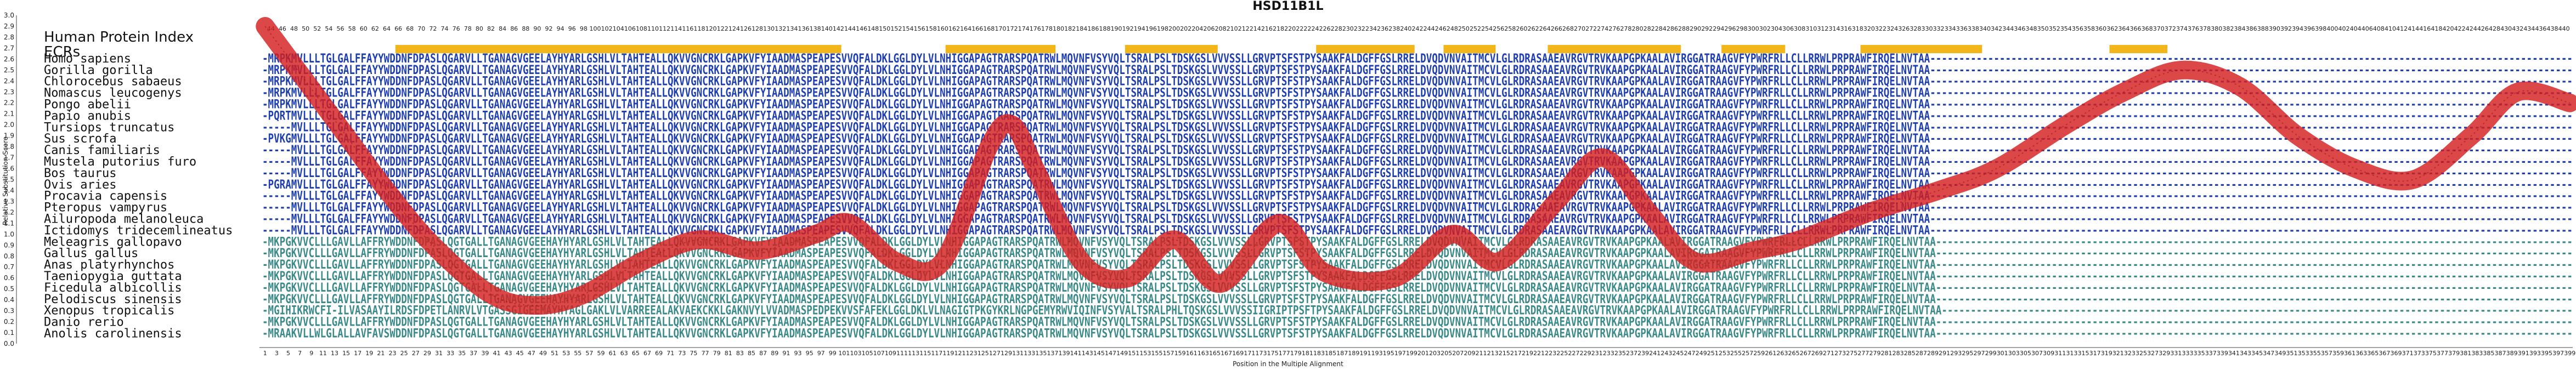 Image resolution: width=2576 pixels, height=370 pixels. Describe the element at coordinates (352, 28) in the screenshot. I see `human-index-tick: 58` at that location.